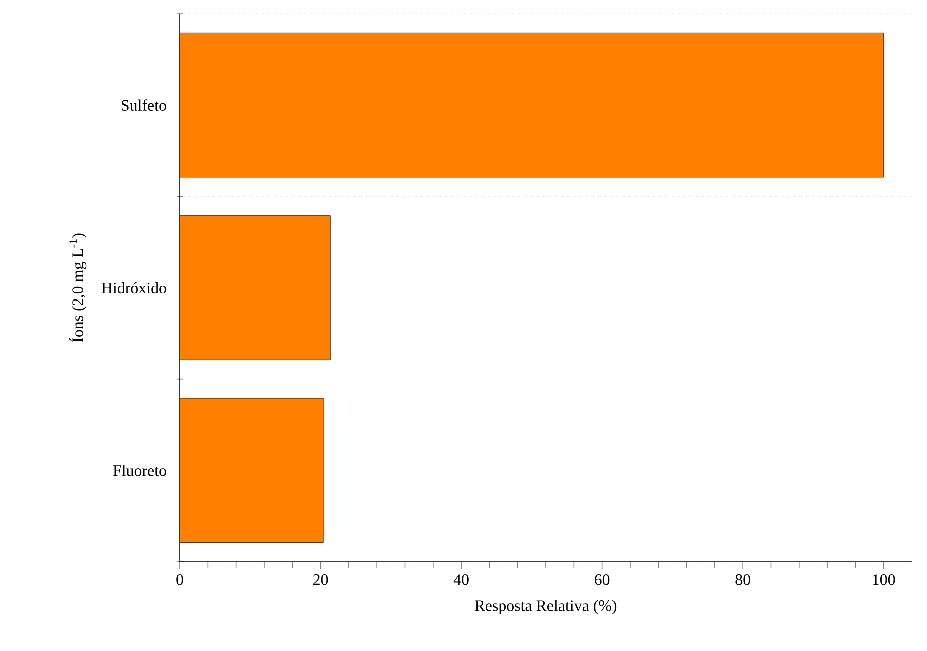  Describe the element at coordinates (180, 580) in the screenshot. I see `x-tick-label: 0` at that location.